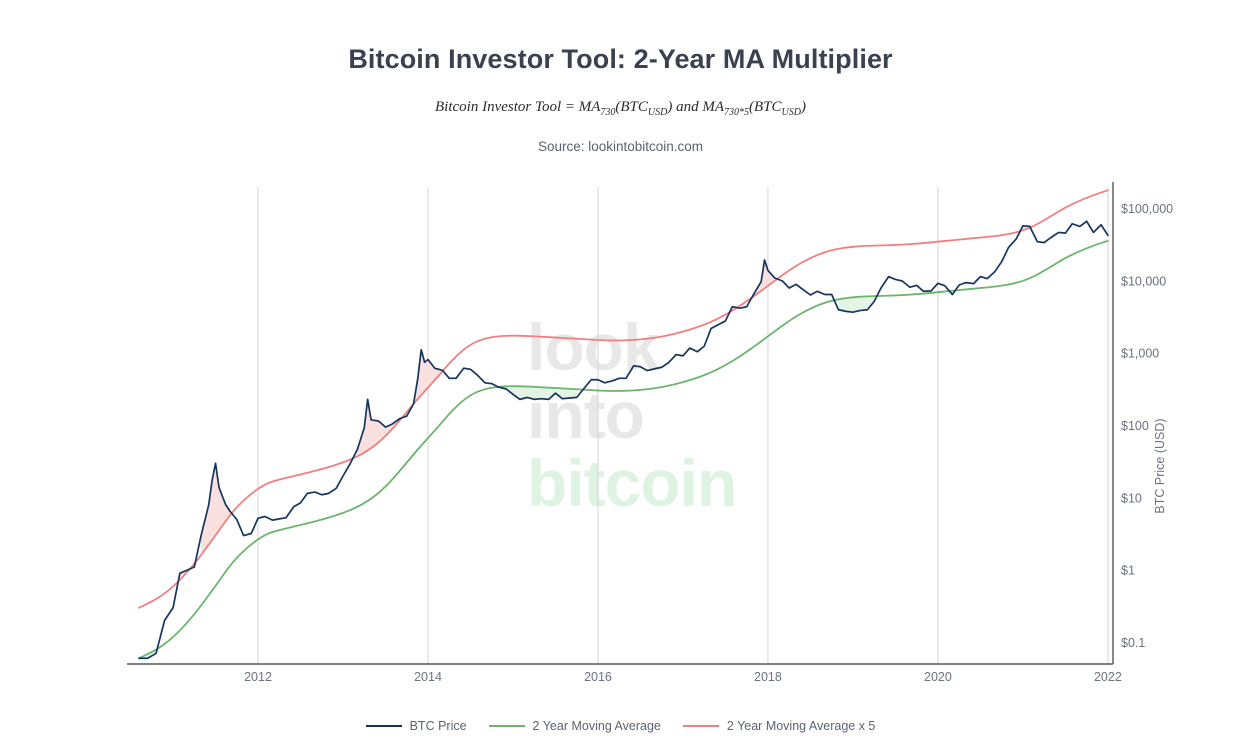 The height and width of the screenshot is (743, 1241). What do you see at coordinates (683, 677) in the screenshot?
I see `x-axis-ticks: 2012 2014 2016 2018 2020 2022` at bounding box center [683, 677].